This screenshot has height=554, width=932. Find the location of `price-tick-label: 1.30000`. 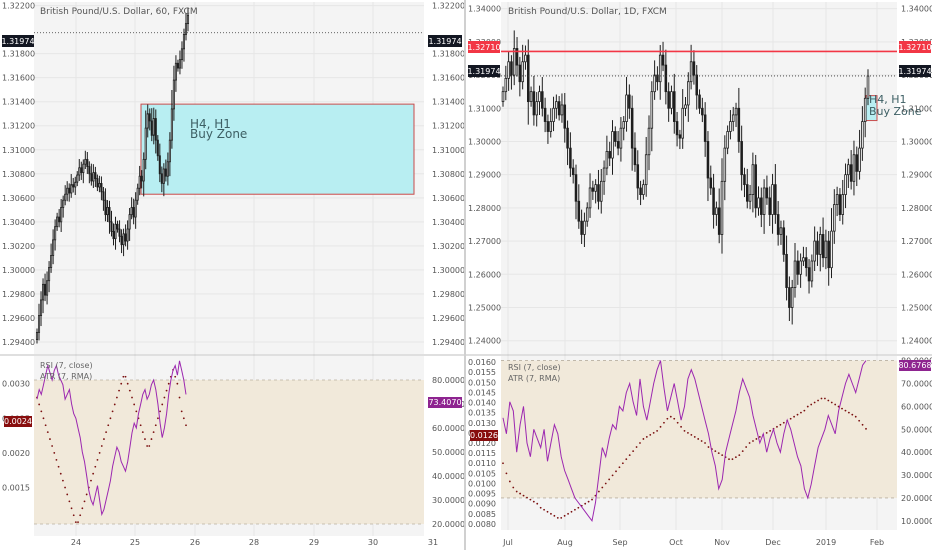

price-tick-label: 1.30000 is located at coordinates (448, 270).